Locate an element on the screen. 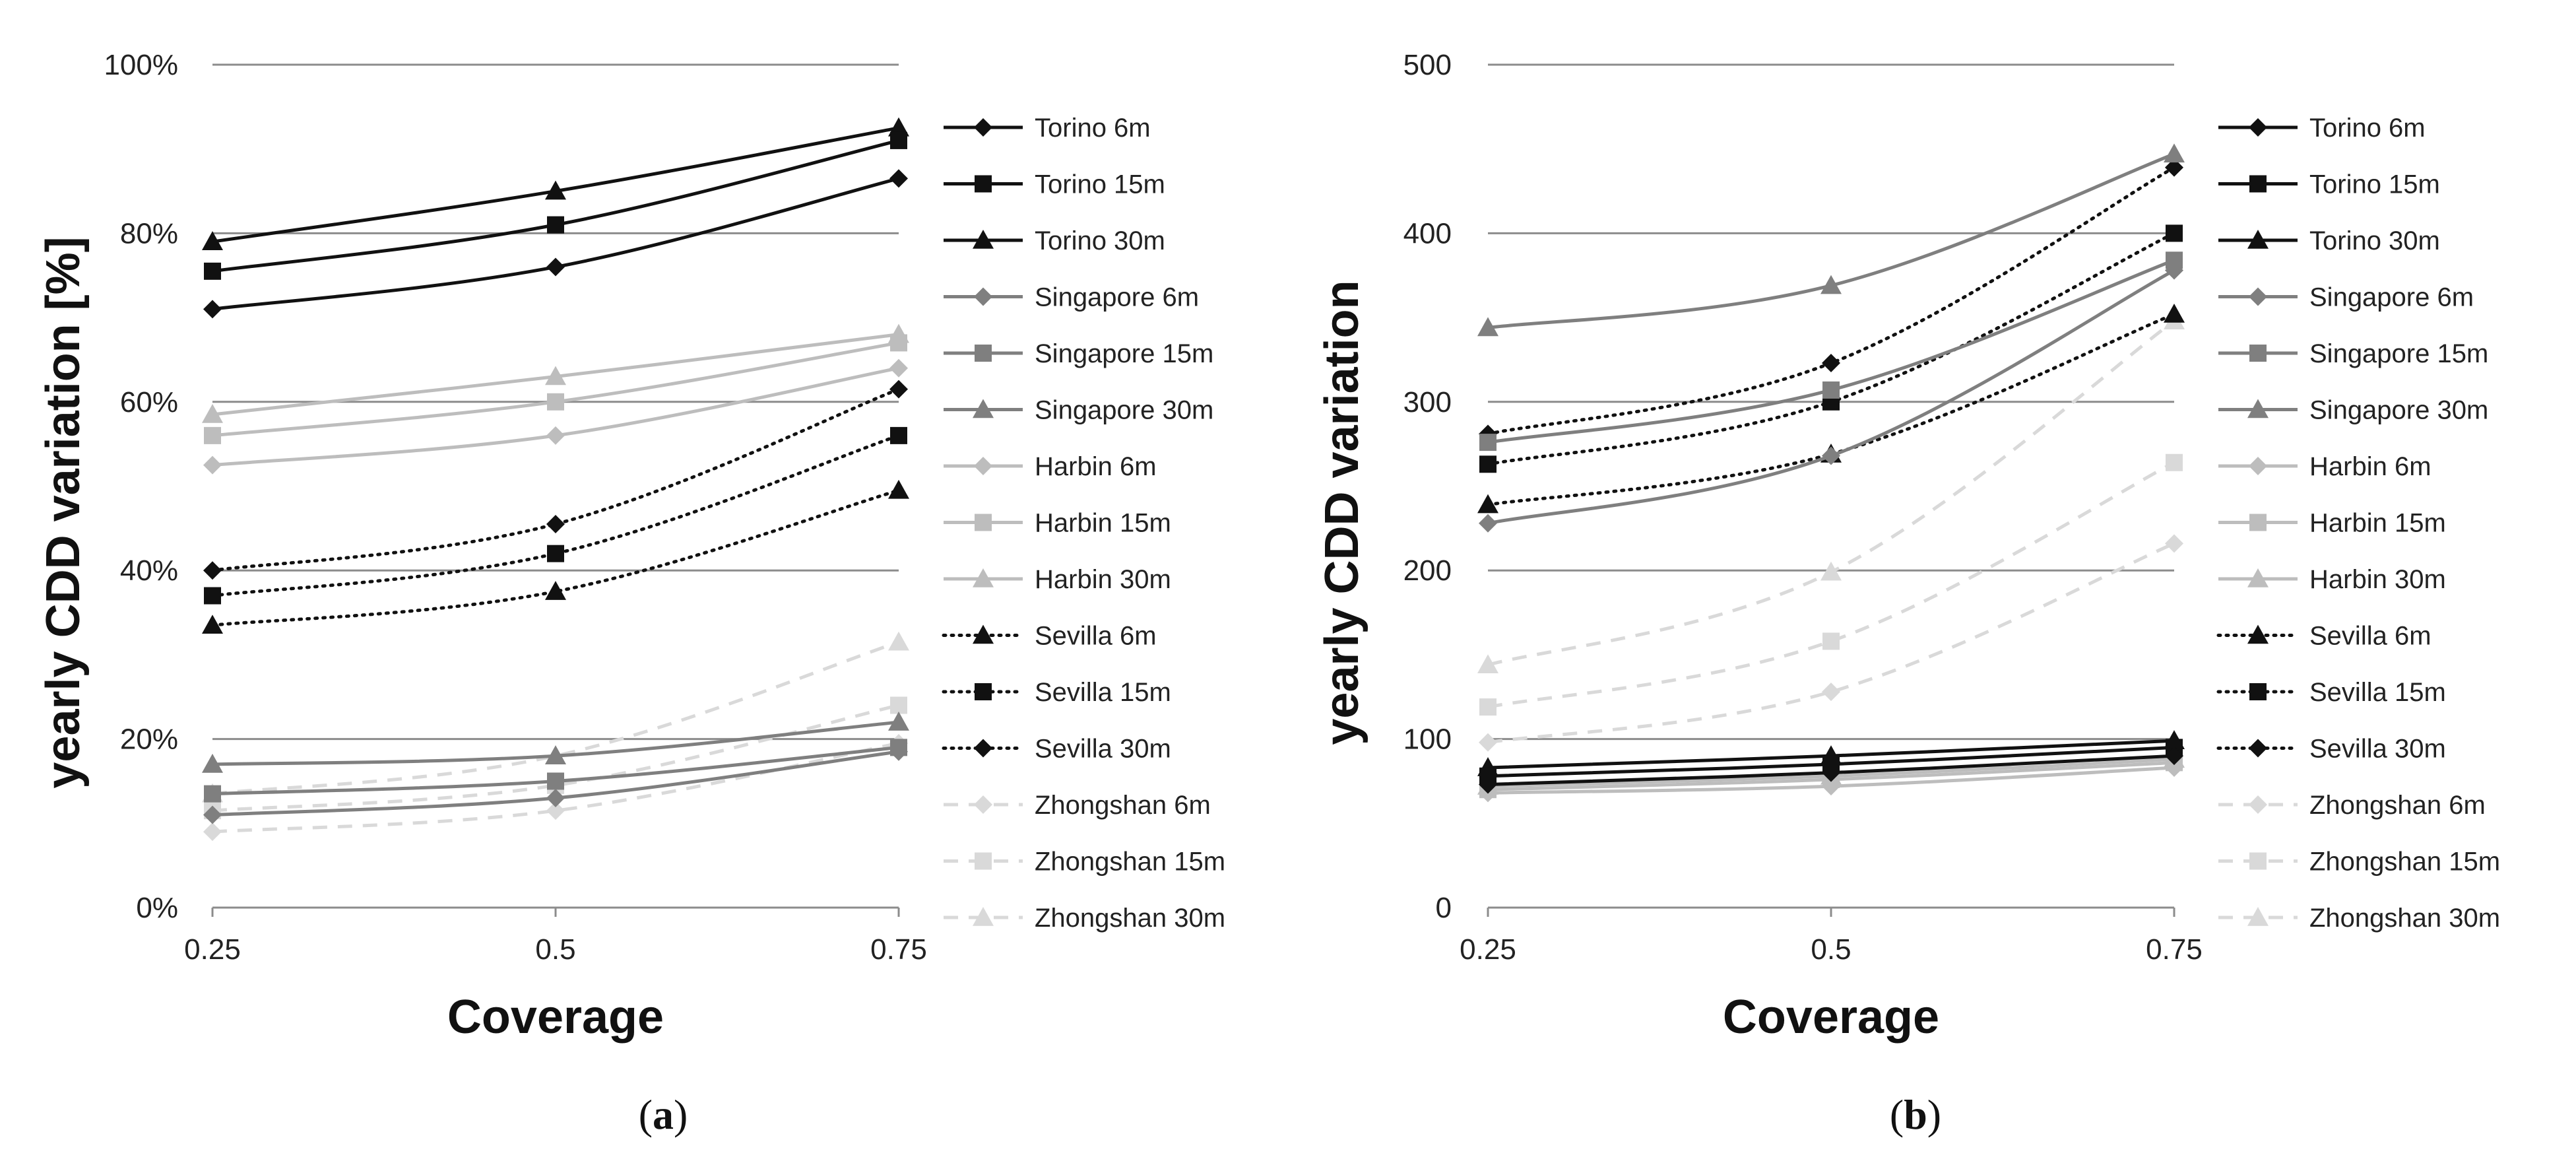  chart-a-legend-label: Sevilla 30m is located at coordinates (1103, 749).